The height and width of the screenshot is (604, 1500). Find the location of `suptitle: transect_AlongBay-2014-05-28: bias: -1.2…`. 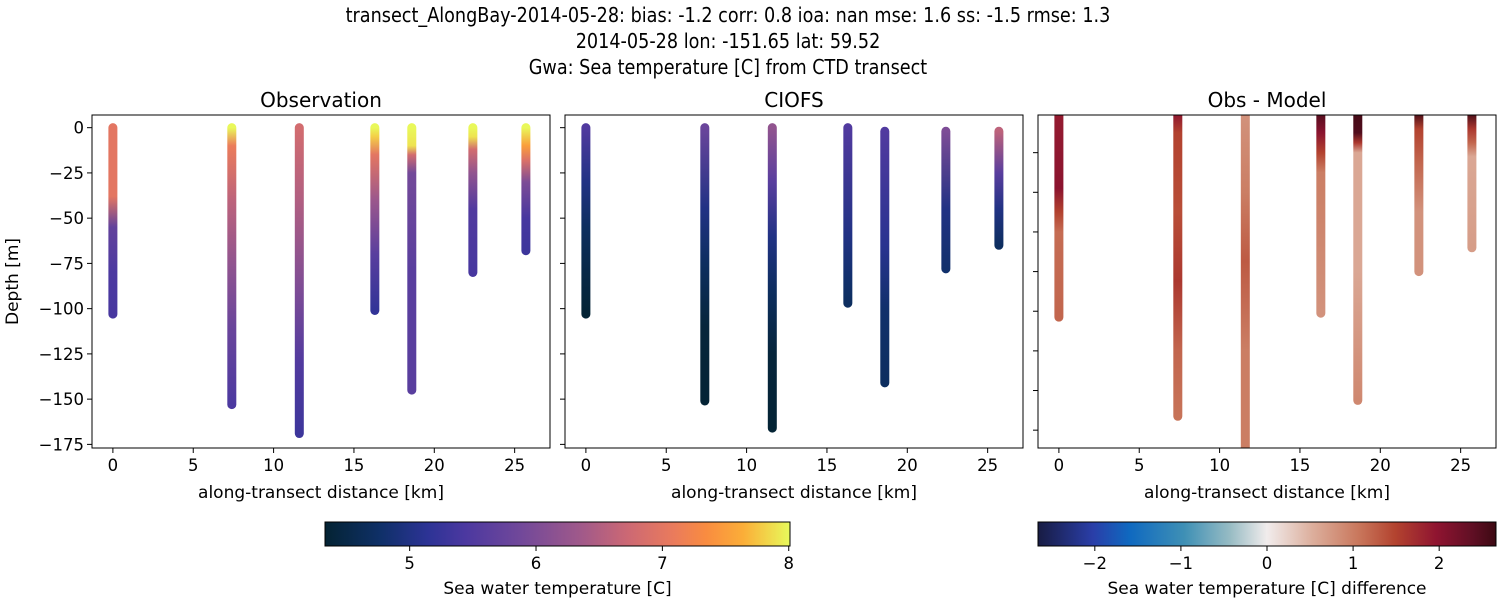

suptitle: transect_AlongBay-2014-05-28: bias: -1.2… is located at coordinates (728, 41).